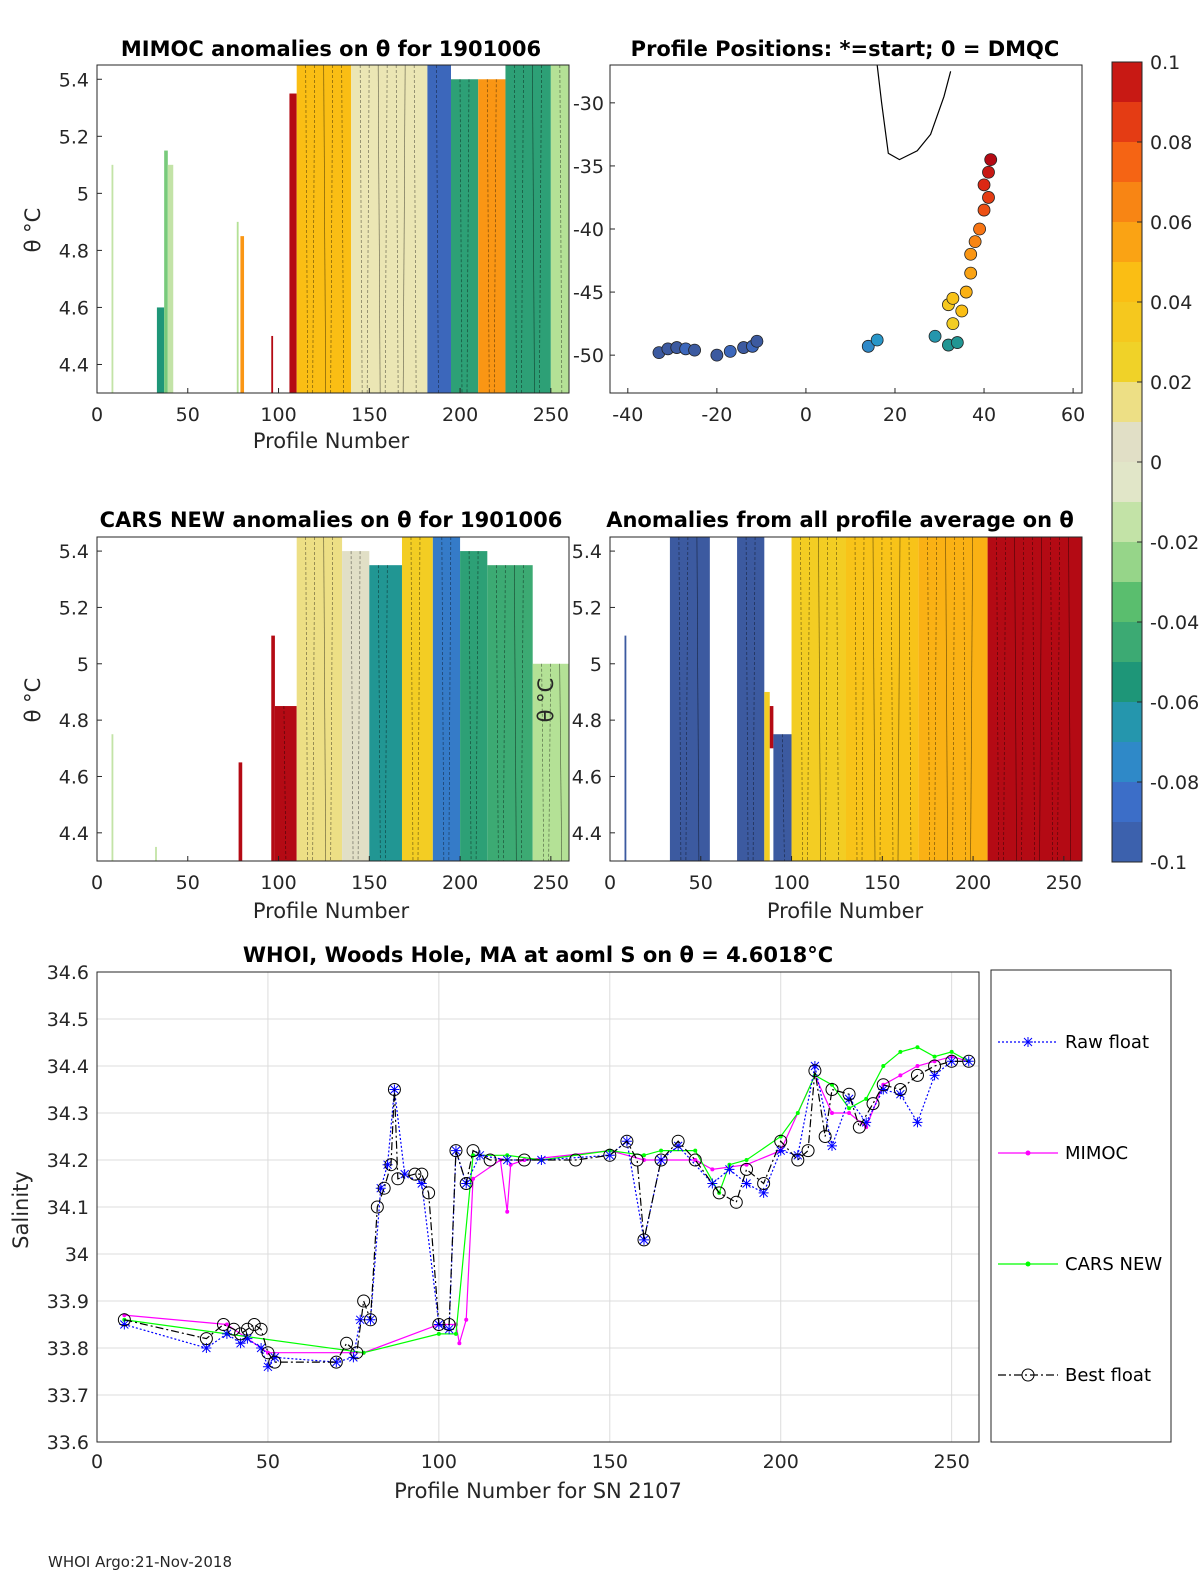 This screenshot has width=1200, height=1575. What do you see at coordinates (331, 520) in the screenshot?
I see `cars-title: CARS NEW anomalies on θ for 1901006` at bounding box center [331, 520].